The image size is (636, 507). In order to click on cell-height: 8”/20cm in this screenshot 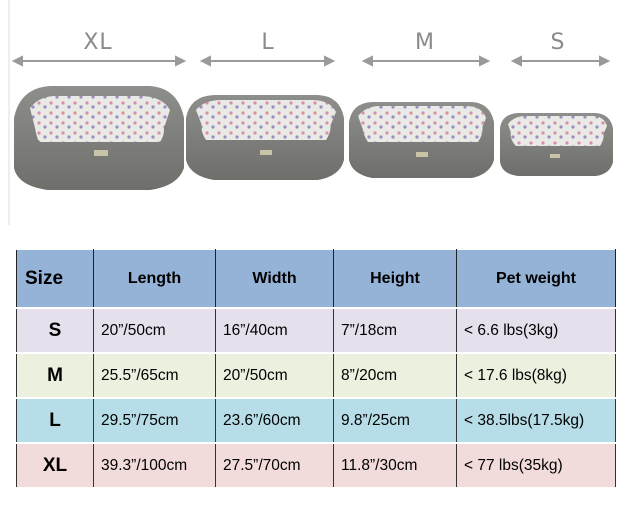, I will do `click(395, 375)`.